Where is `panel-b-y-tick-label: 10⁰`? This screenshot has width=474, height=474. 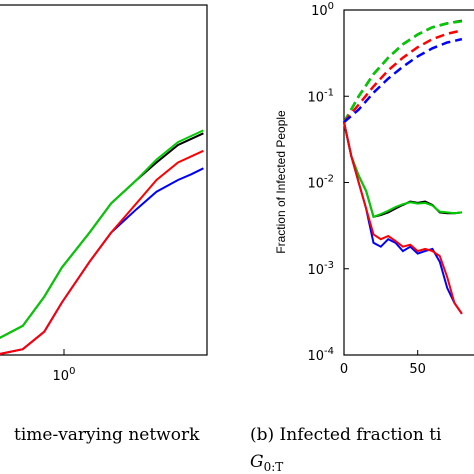
panel-b-y-tick-label: 10⁰ is located at coordinates (322, 10).